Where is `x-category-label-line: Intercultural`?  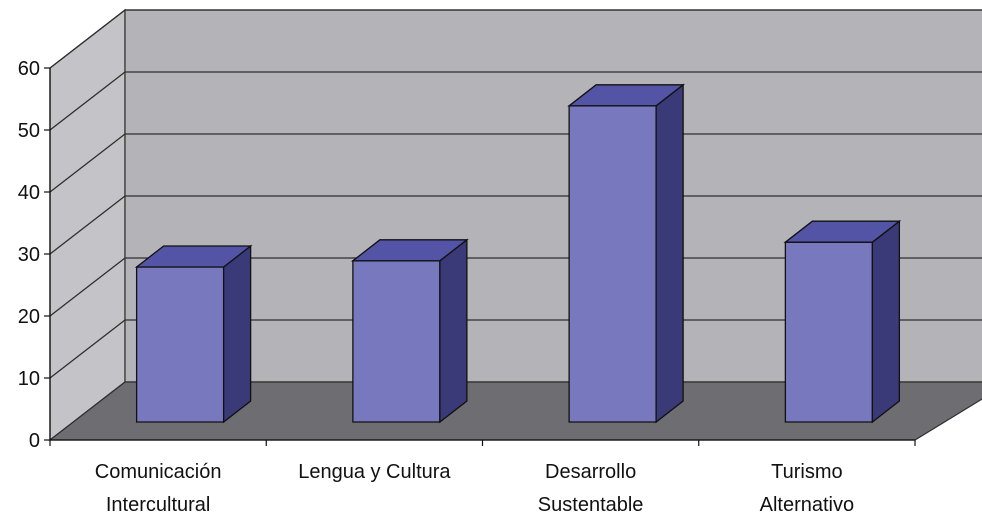
x-category-label-line: Intercultural is located at coordinates (158, 505).